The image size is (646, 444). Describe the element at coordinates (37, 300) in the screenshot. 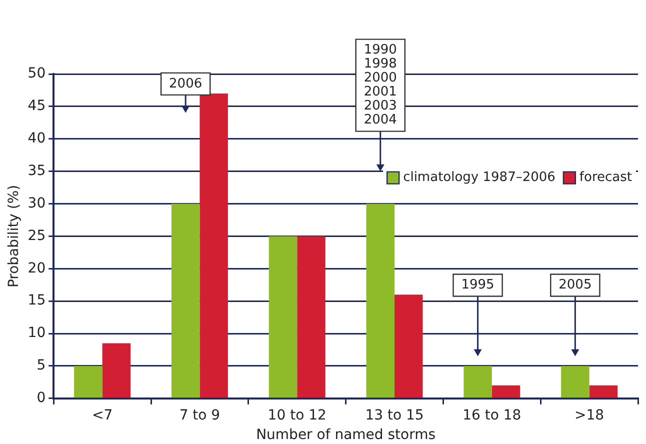

I see `y-tick-label: 15` at that location.